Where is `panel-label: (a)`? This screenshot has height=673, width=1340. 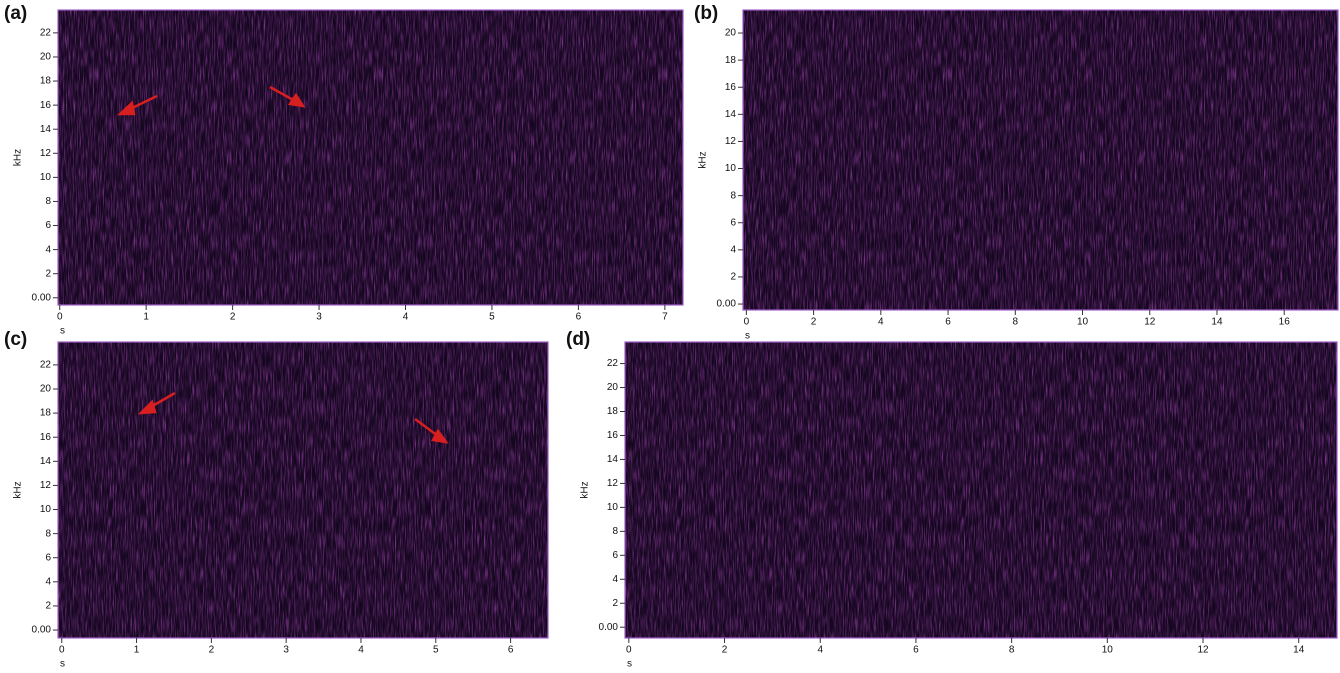
panel-label: (a) is located at coordinates (15, 13).